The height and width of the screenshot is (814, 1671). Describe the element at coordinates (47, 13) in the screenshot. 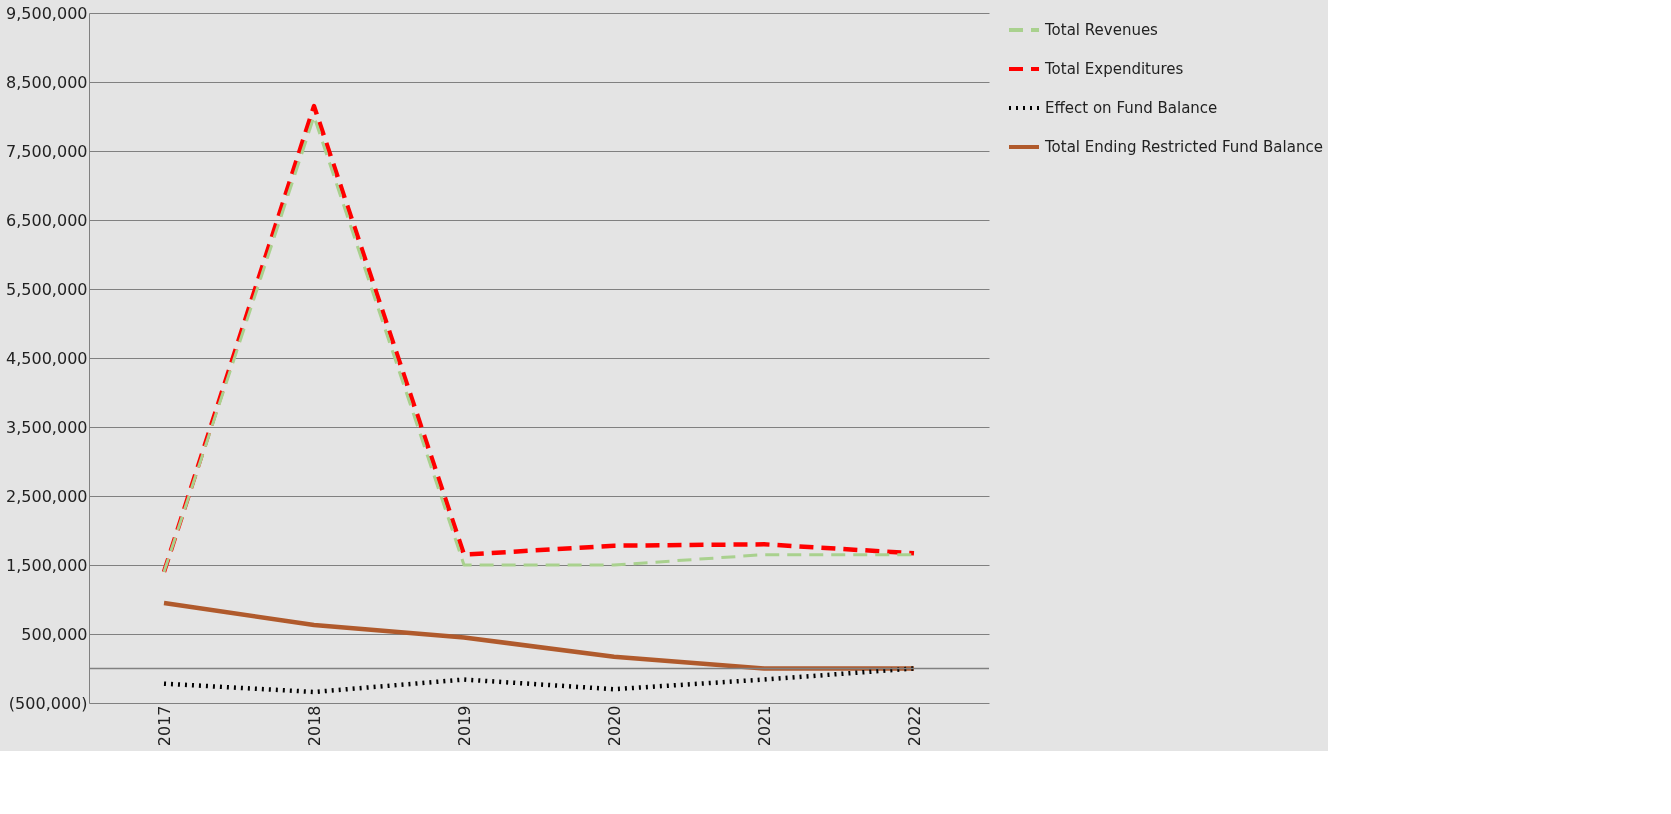

I see `y-tick-label: 9,500,000` at that location.